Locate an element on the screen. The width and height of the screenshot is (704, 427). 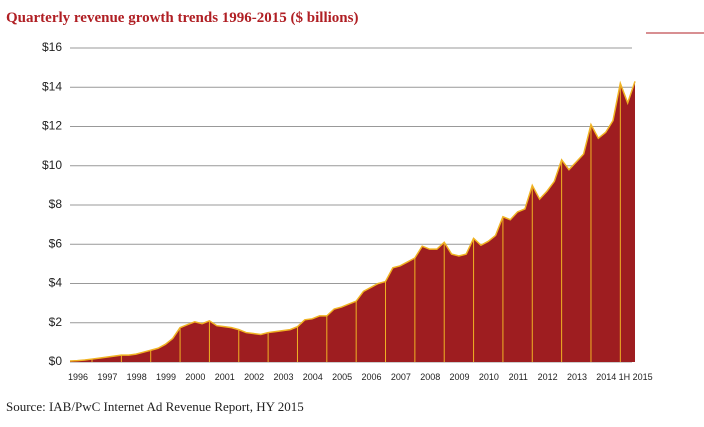
y-tick-label: $6 is located at coordinates (56, 243).